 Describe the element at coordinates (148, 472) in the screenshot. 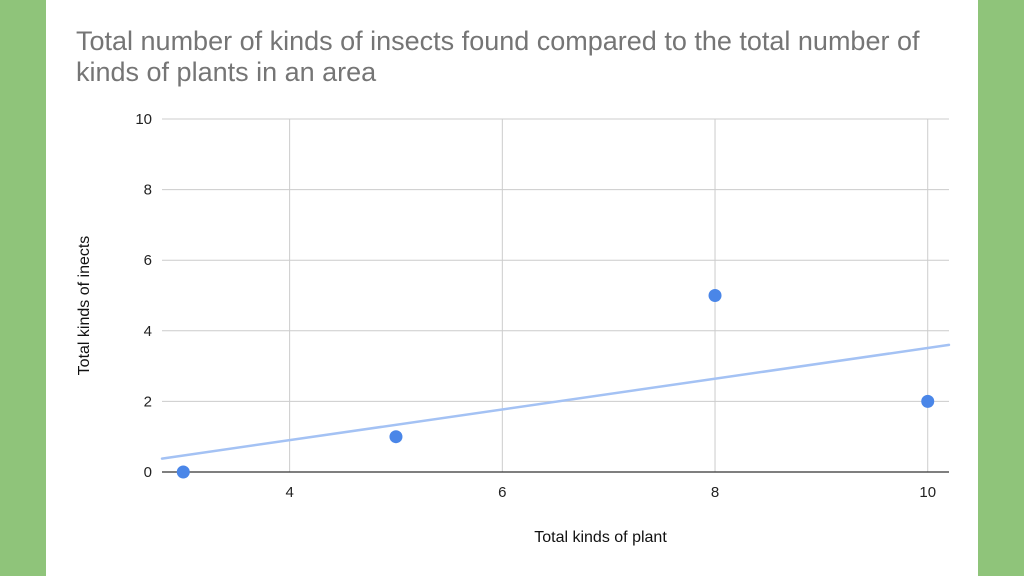

I see `y-tick-label: 0` at that location.